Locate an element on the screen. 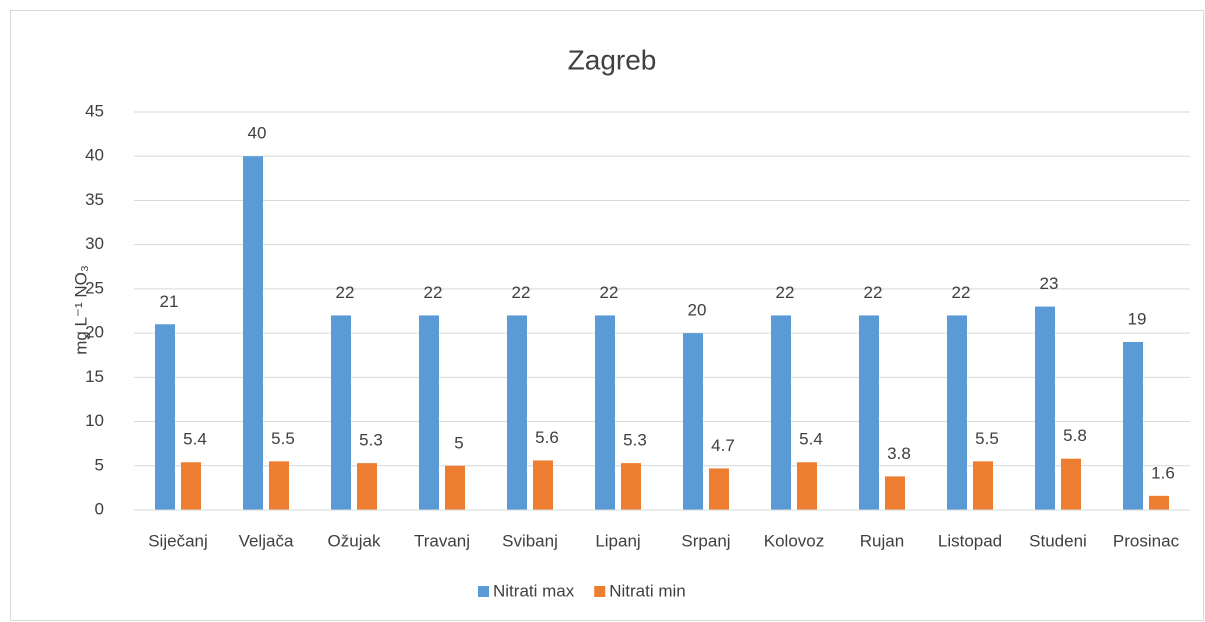  y-tick-label: 35 is located at coordinates (94, 199).